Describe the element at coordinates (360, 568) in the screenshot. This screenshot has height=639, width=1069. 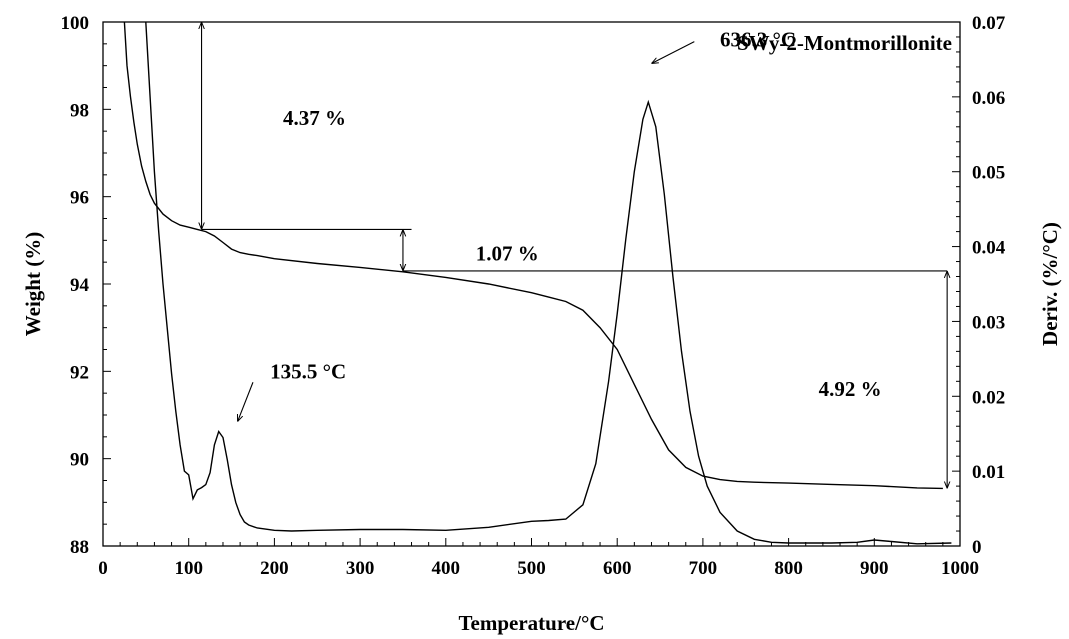
I see `x-tick-label: 300` at that location.